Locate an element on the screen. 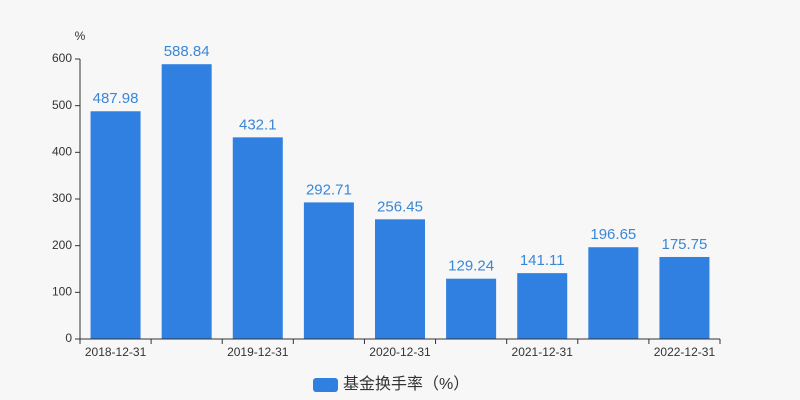  x-tick-label: 2019-12-31 is located at coordinates (258, 352).